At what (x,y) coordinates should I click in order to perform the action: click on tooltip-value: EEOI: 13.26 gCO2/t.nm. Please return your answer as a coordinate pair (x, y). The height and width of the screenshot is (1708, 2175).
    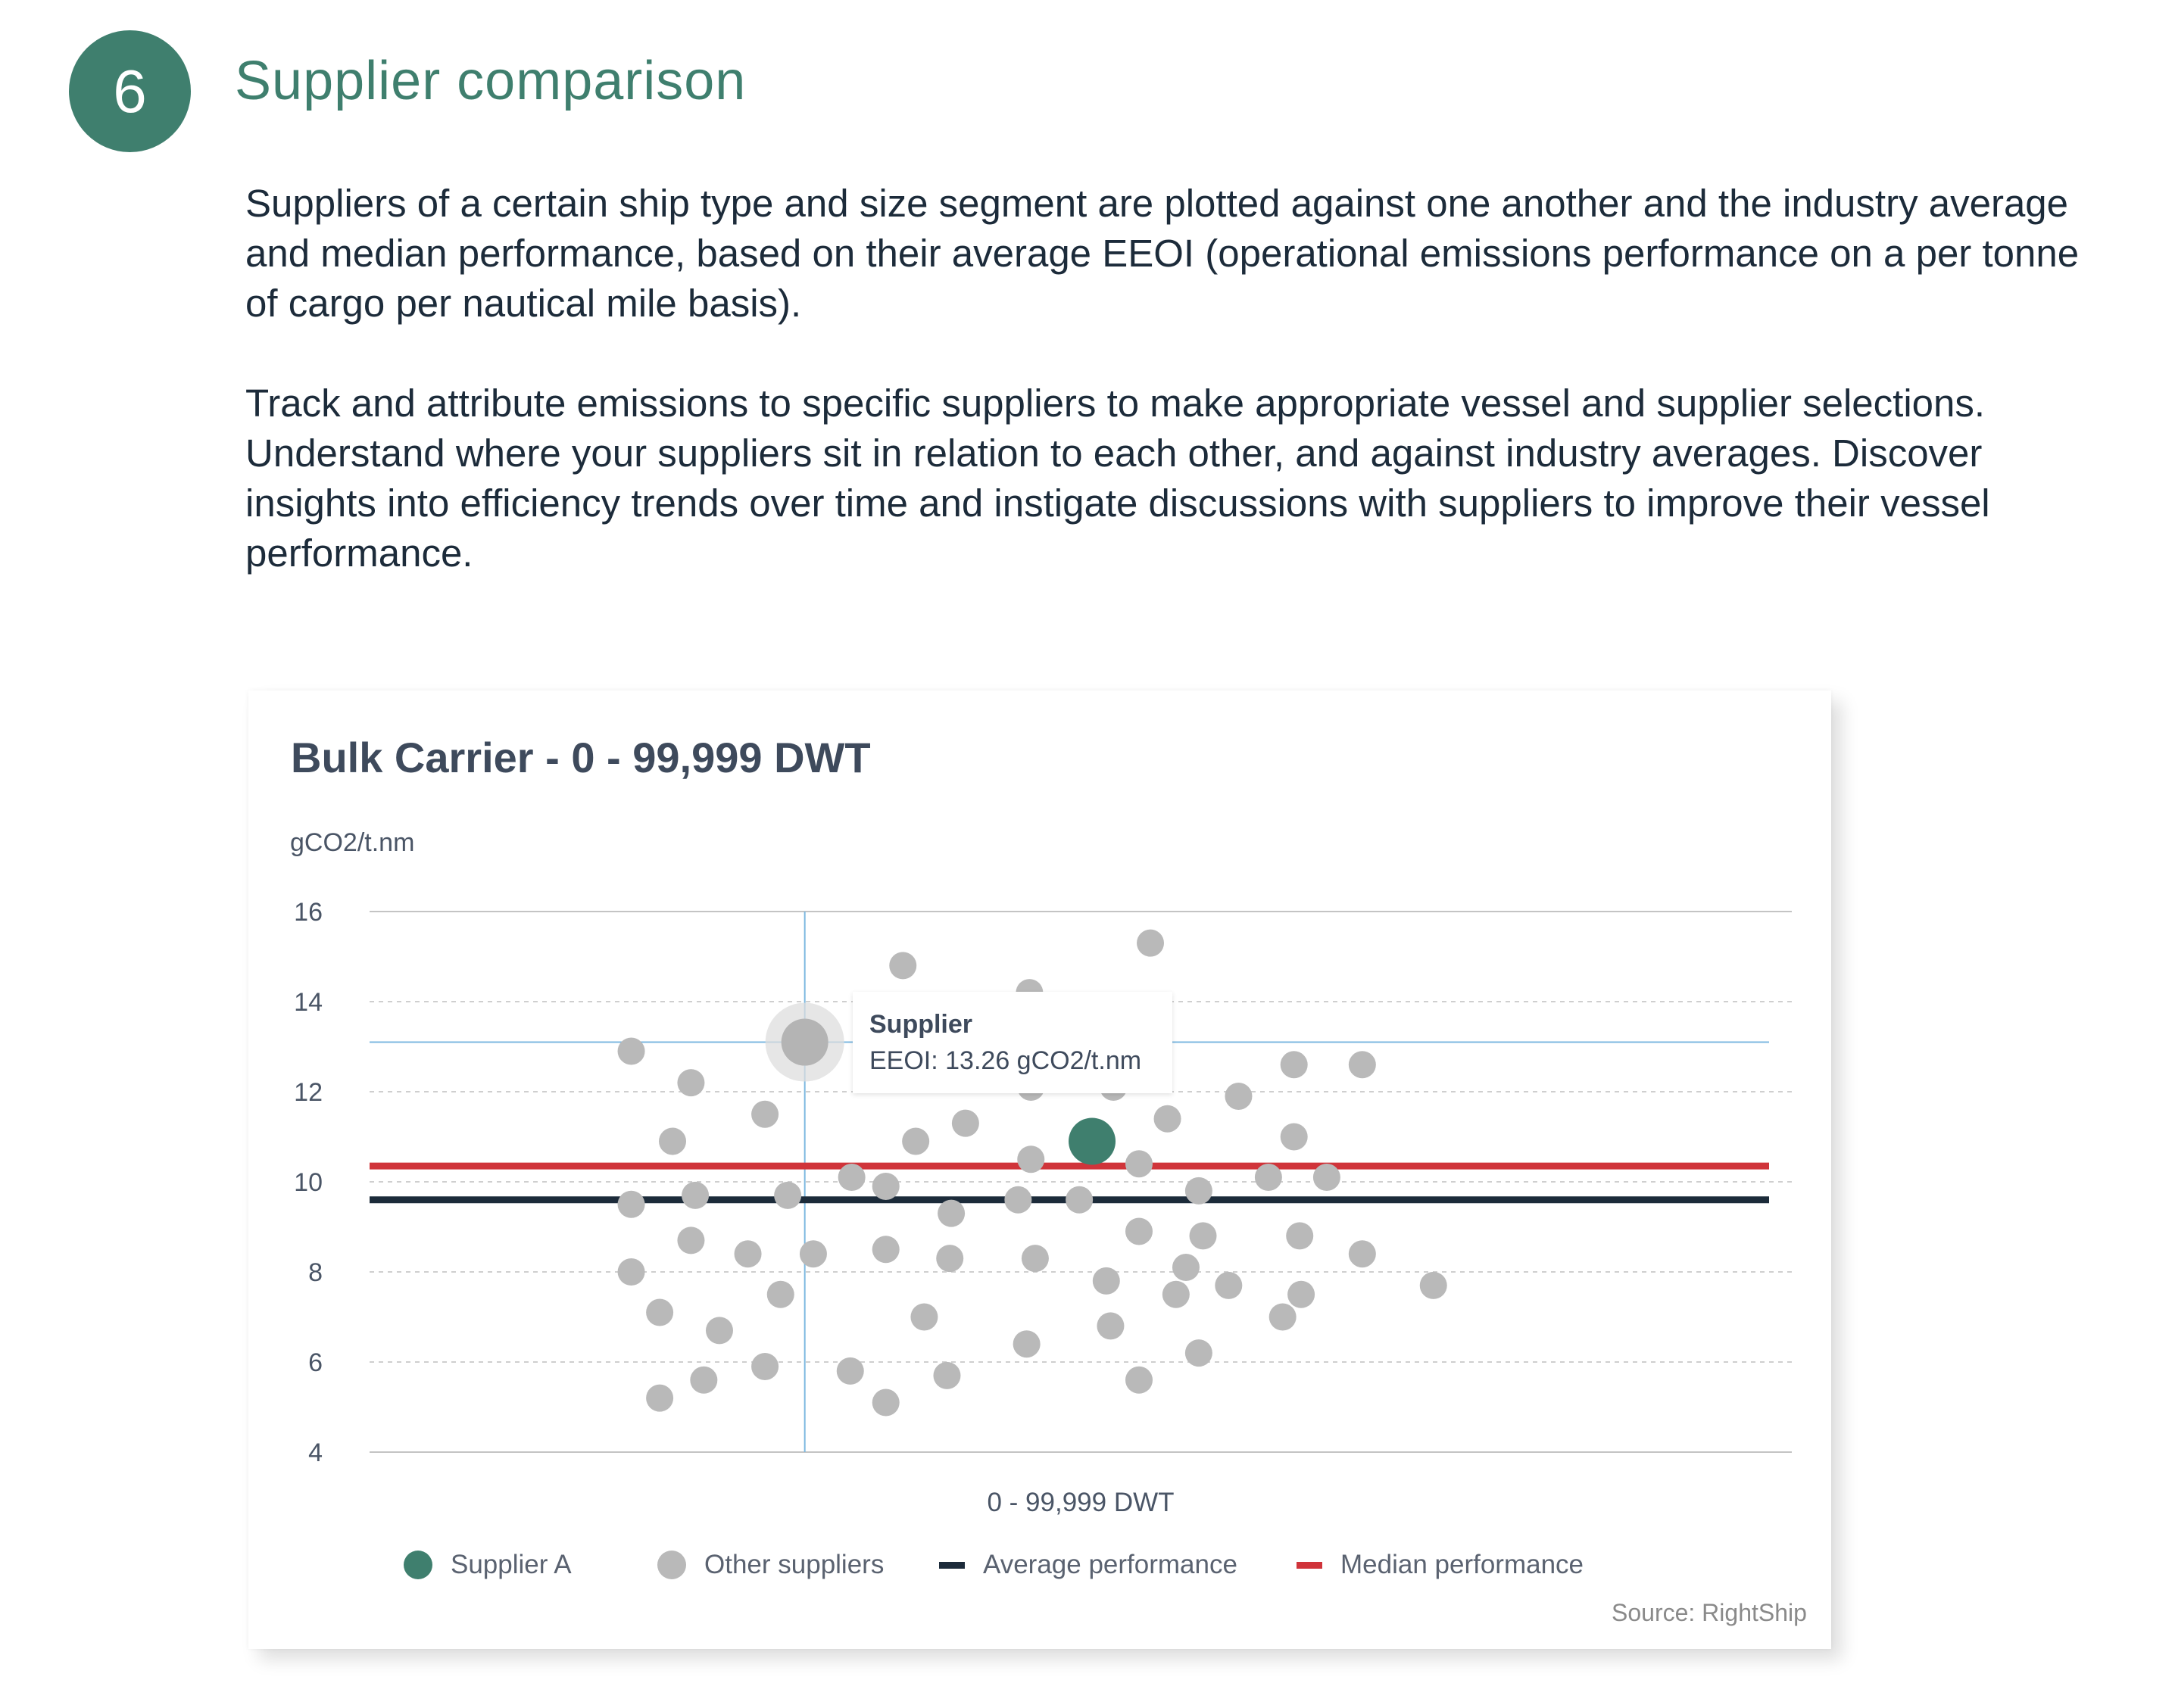
    Looking at the image, I should click on (1006, 1060).